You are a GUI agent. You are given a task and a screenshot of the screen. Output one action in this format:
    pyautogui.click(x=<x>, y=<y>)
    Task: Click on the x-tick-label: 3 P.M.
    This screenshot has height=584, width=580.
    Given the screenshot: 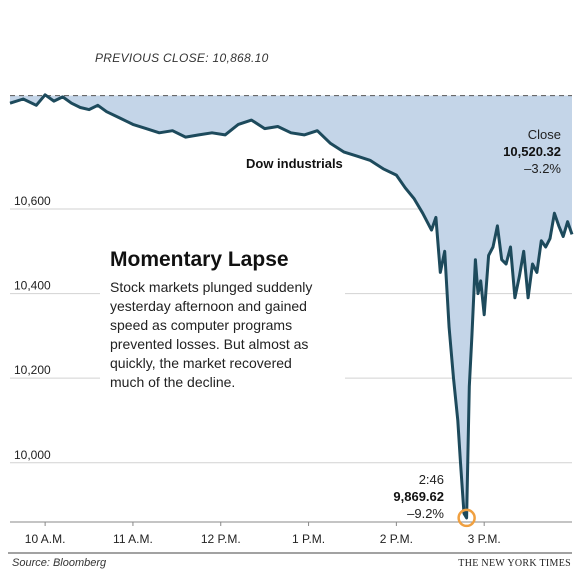 What is the action you would take?
    pyautogui.click(x=484, y=539)
    